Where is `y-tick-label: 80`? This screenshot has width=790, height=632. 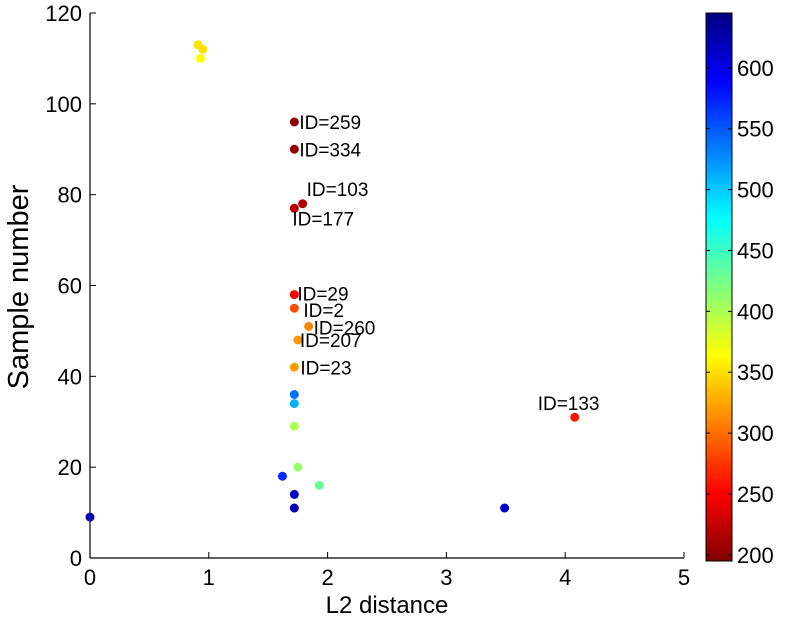 y-tick-label: 80 is located at coordinates (70, 195).